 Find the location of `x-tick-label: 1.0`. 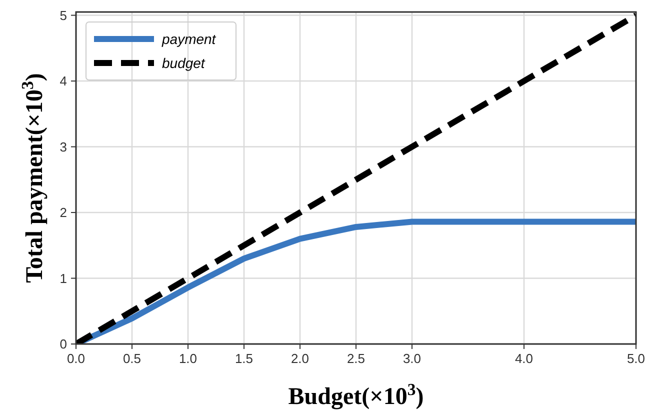

x-tick-label: 1.0 is located at coordinates (188, 358).